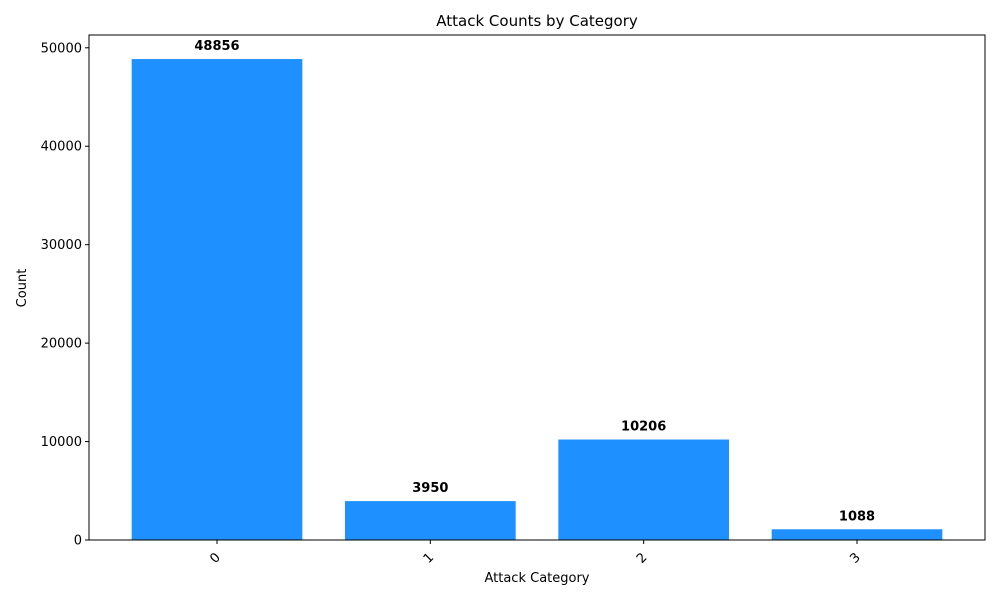 This screenshot has height=604, width=1000. I want to click on data-label-2: 10206, so click(643, 427).